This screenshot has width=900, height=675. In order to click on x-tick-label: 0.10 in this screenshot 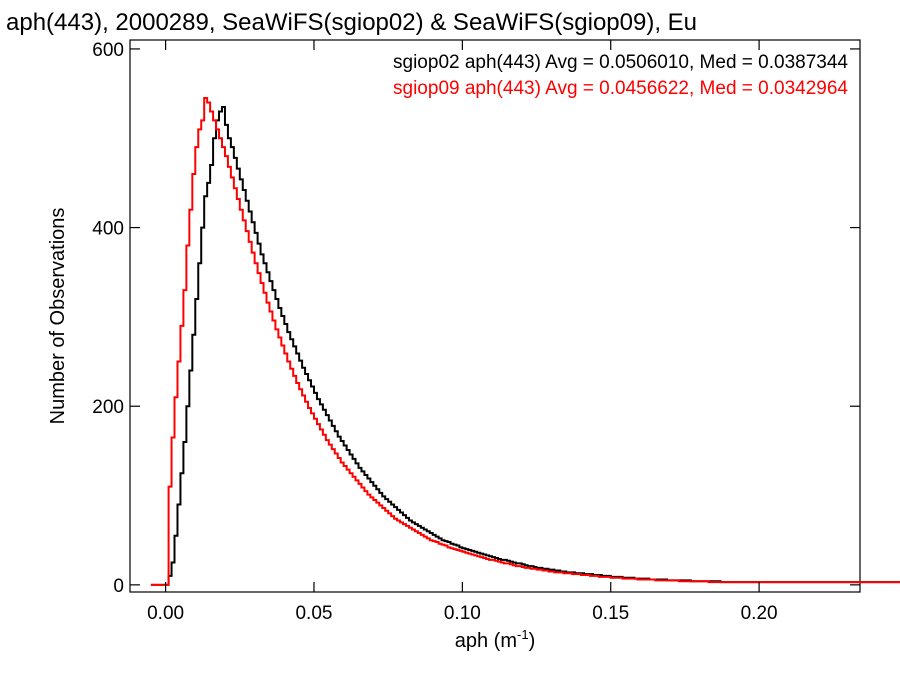, I will do `click(462, 613)`.